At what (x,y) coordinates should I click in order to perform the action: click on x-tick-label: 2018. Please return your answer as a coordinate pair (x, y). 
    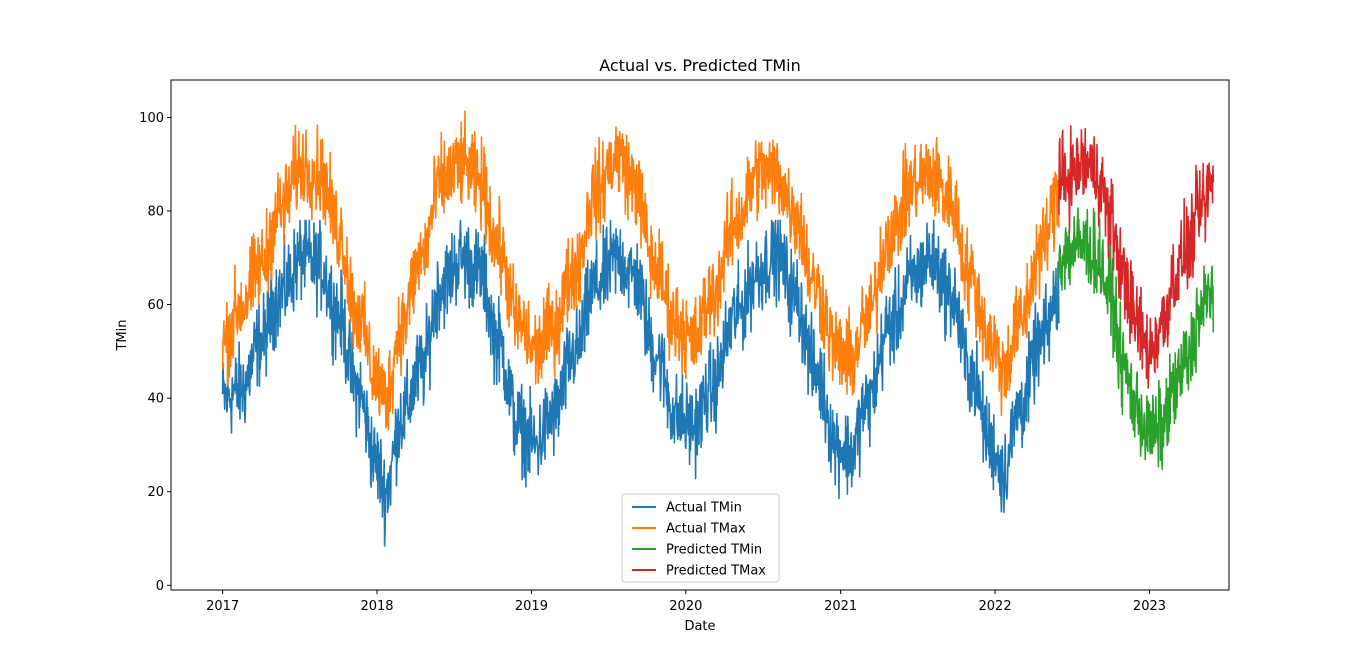
    Looking at the image, I should click on (376, 606).